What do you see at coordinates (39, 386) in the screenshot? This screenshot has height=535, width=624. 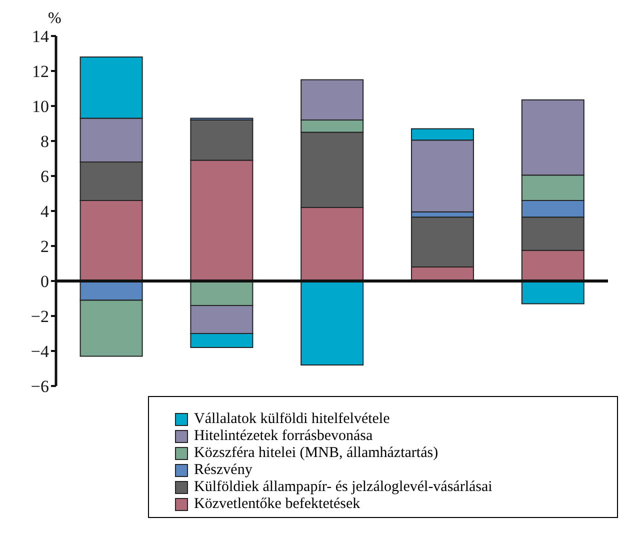 I see `y-tick-label: −6` at bounding box center [39, 386].